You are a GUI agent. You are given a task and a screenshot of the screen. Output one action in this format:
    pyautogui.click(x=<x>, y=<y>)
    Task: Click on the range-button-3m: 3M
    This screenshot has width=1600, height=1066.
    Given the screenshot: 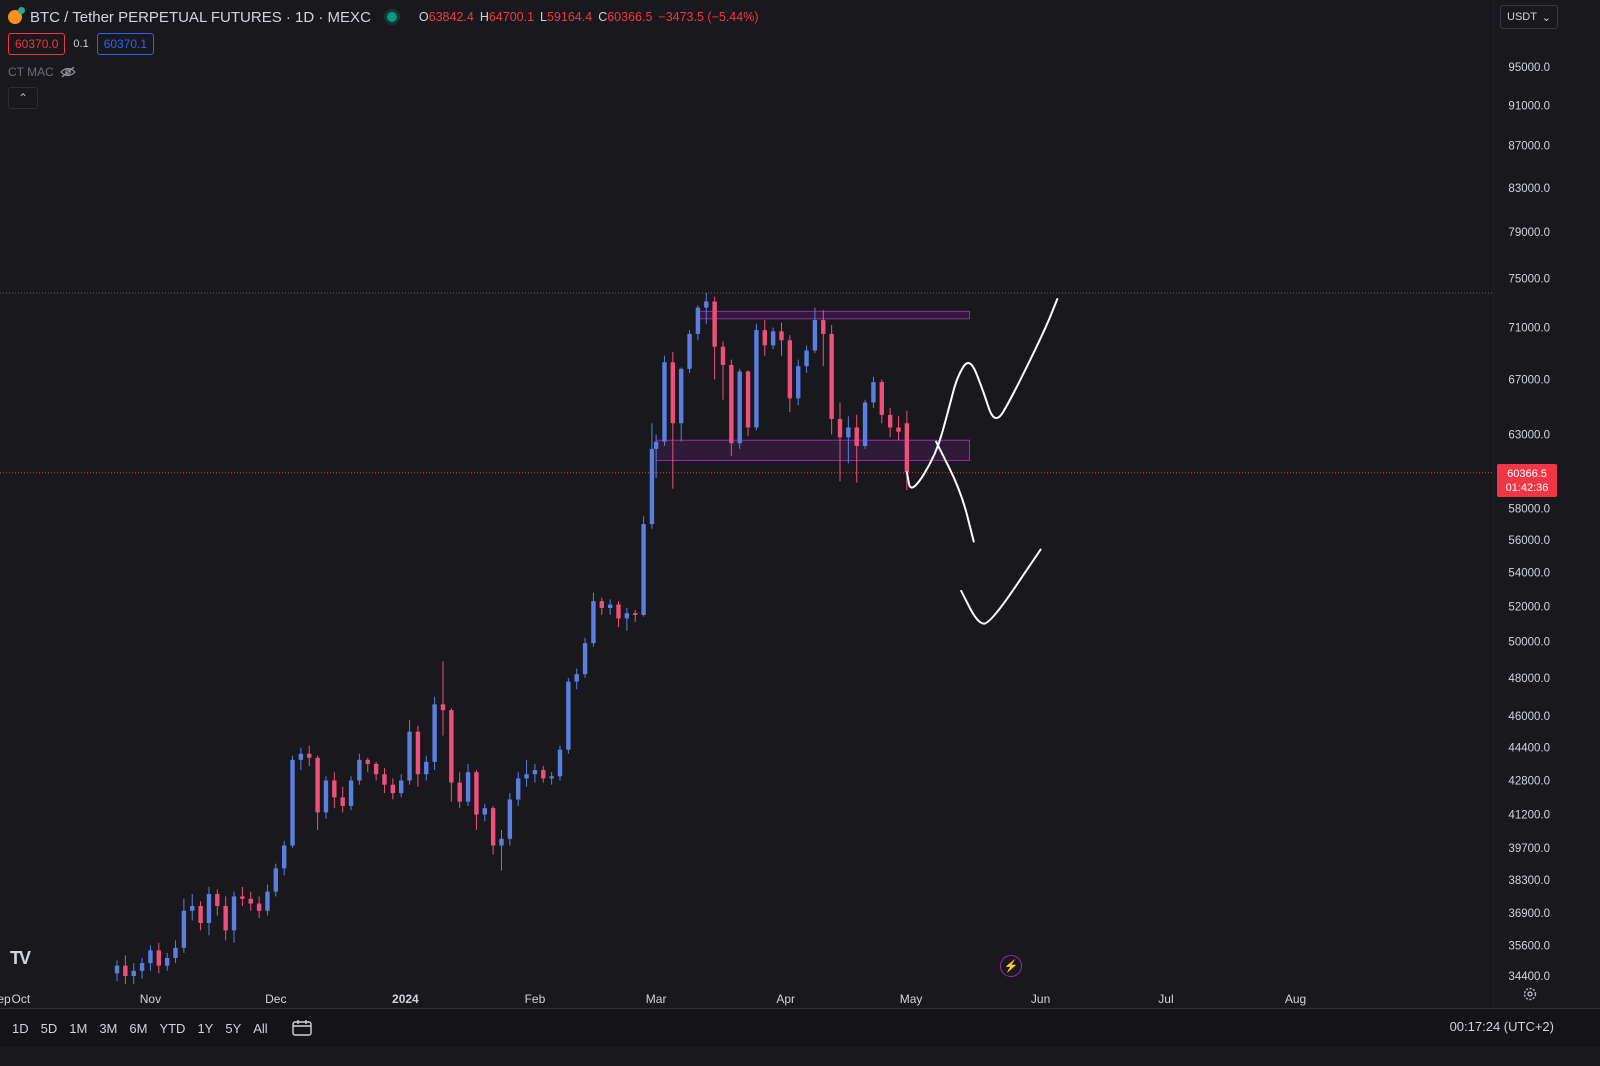 What is the action you would take?
    pyautogui.click(x=108, y=1028)
    